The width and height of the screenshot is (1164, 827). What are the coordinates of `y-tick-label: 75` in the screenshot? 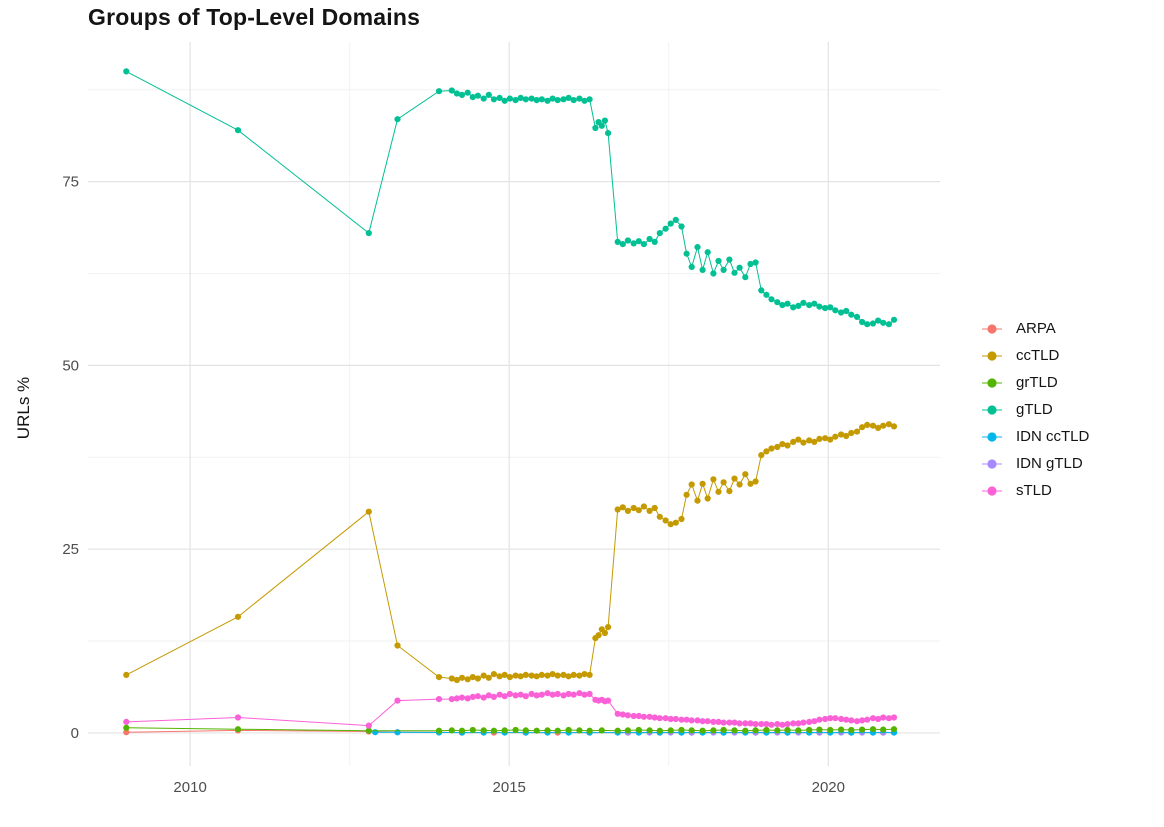 It's located at (70, 182).